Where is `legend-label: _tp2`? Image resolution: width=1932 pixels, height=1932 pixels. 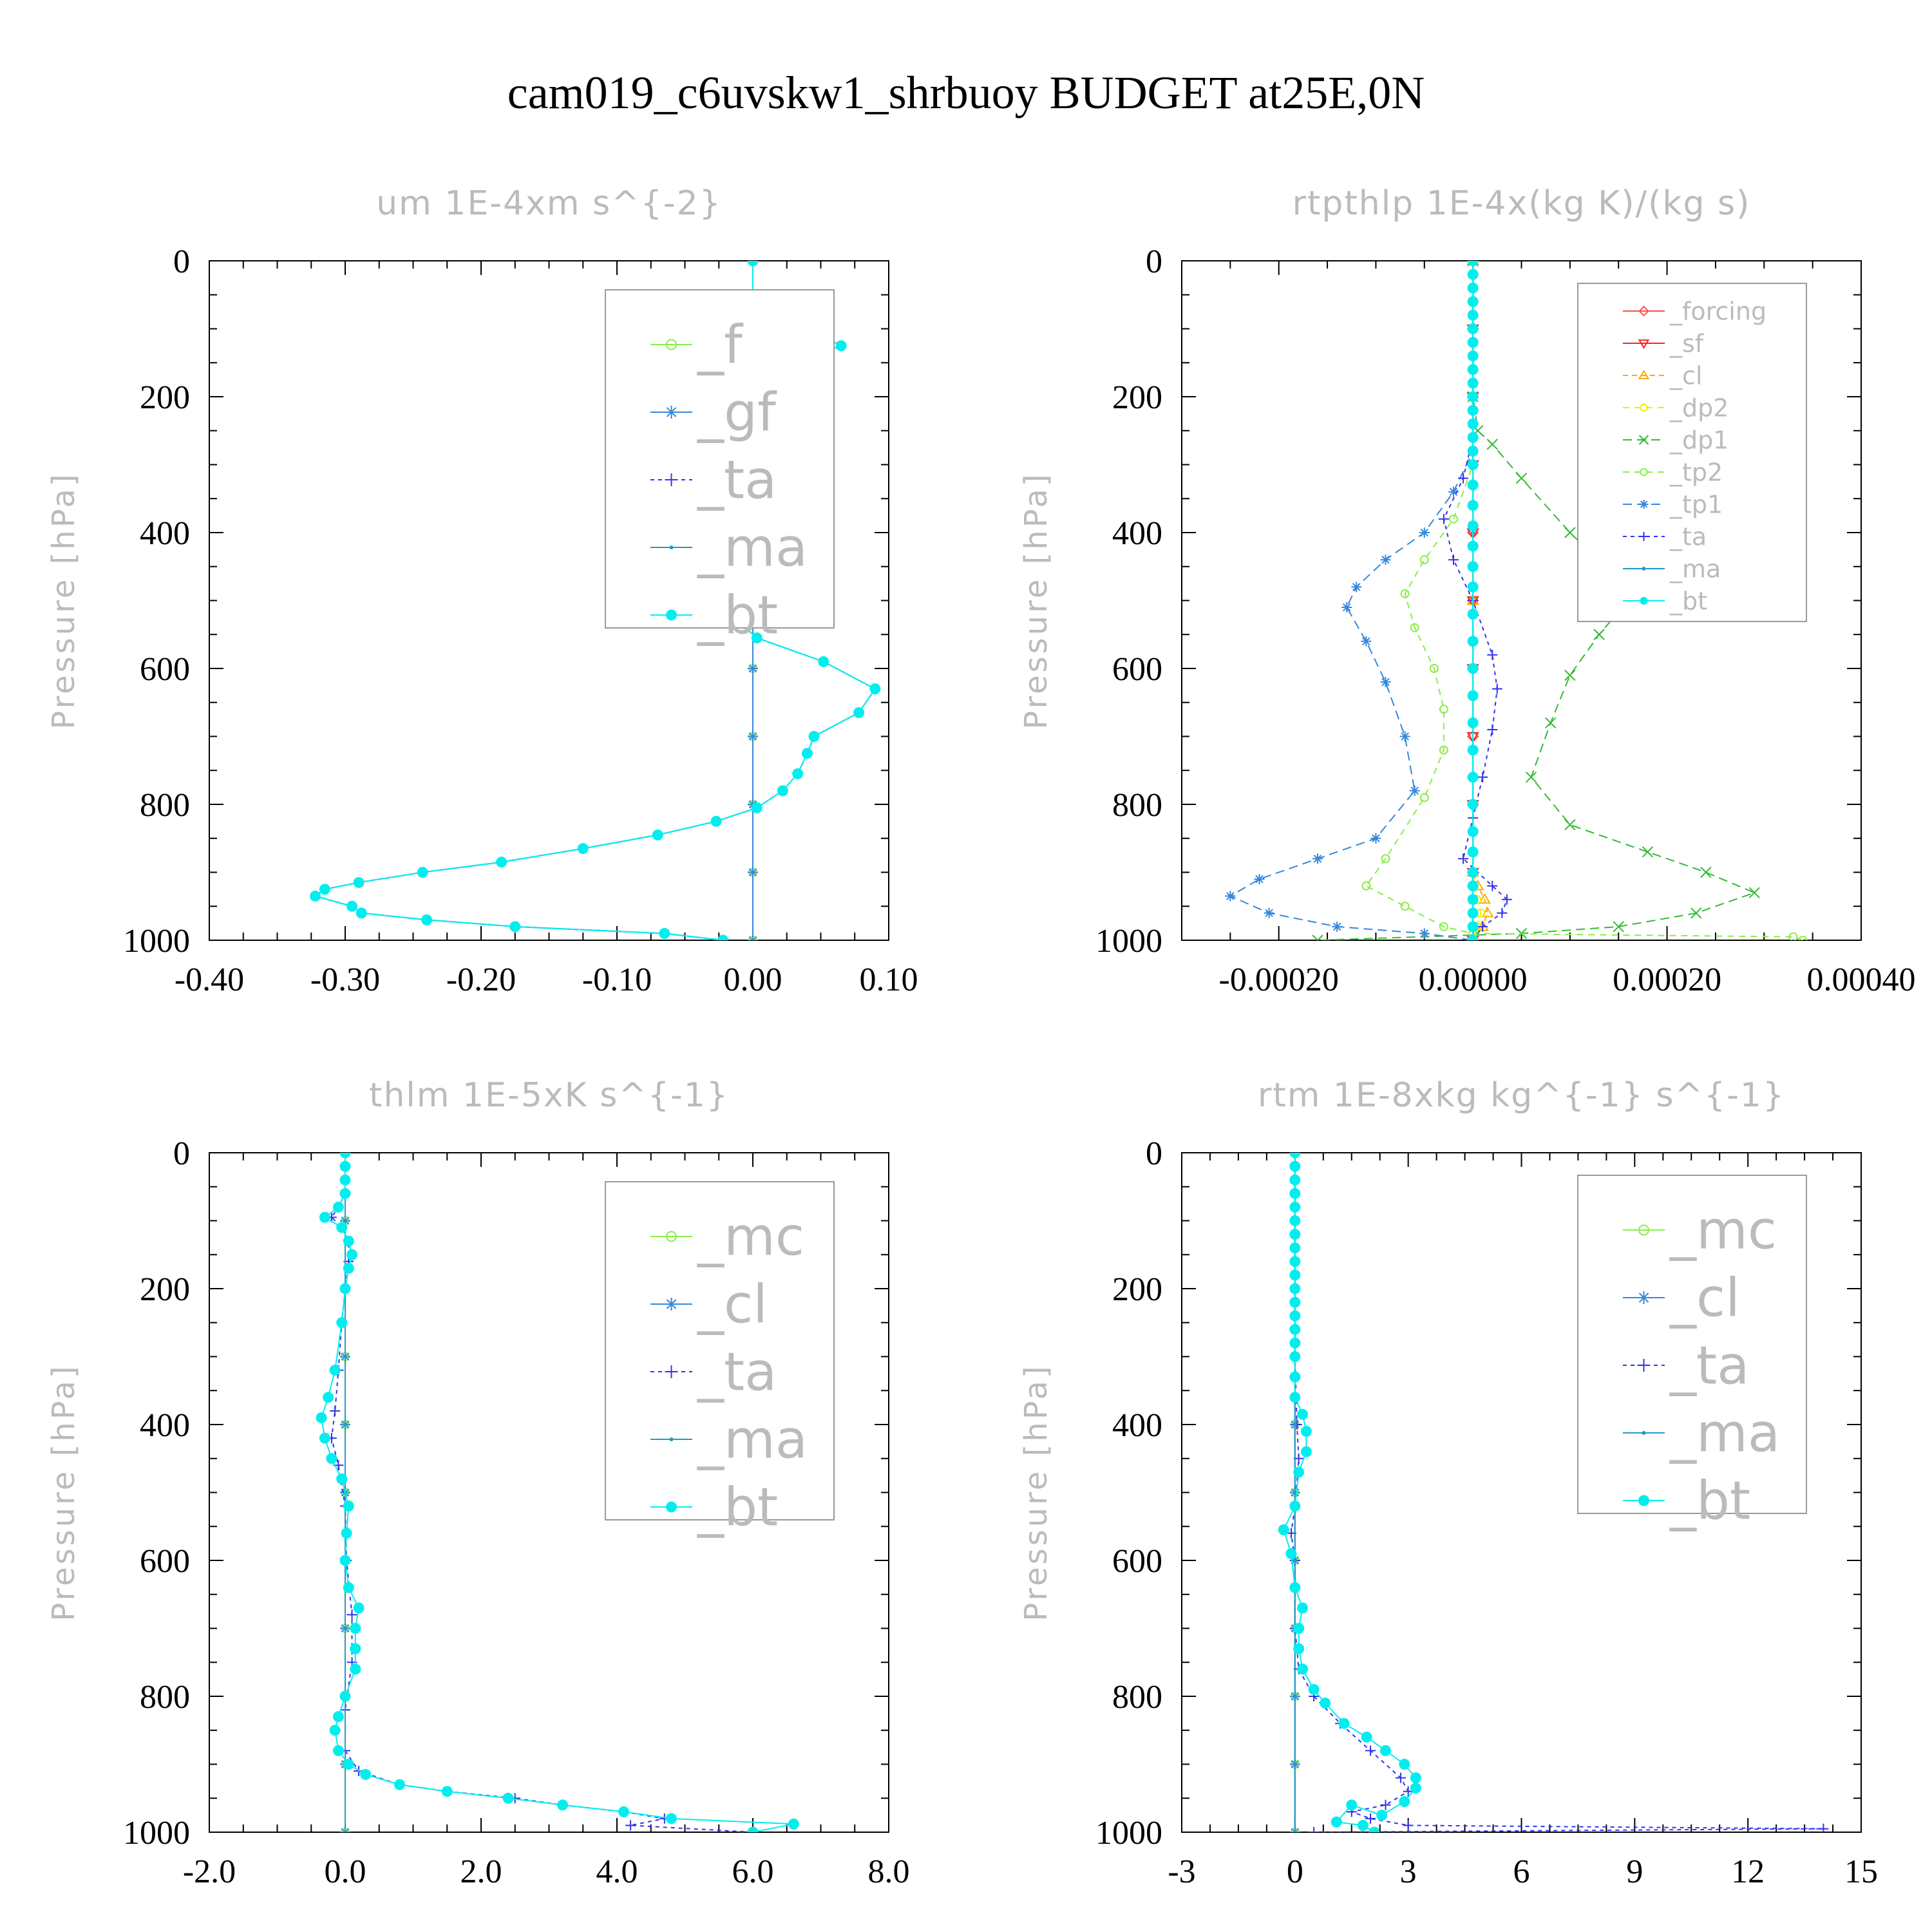 legend-label: _tp2 is located at coordinates (1696, 472).